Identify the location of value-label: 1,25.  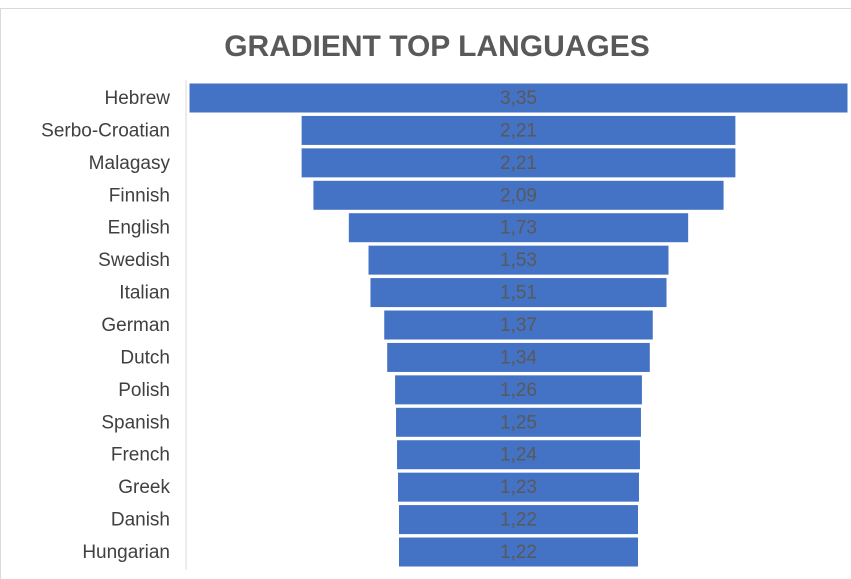
(518, 422).